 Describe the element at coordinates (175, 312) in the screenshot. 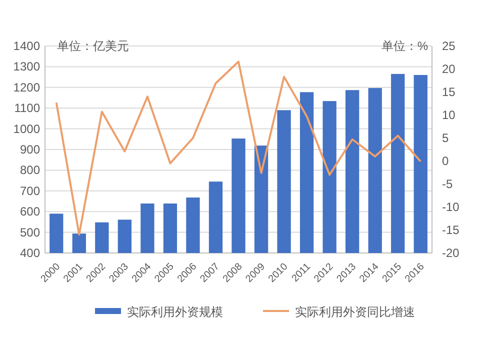

I see `legend-label: 实际利用外资规模` at that location.